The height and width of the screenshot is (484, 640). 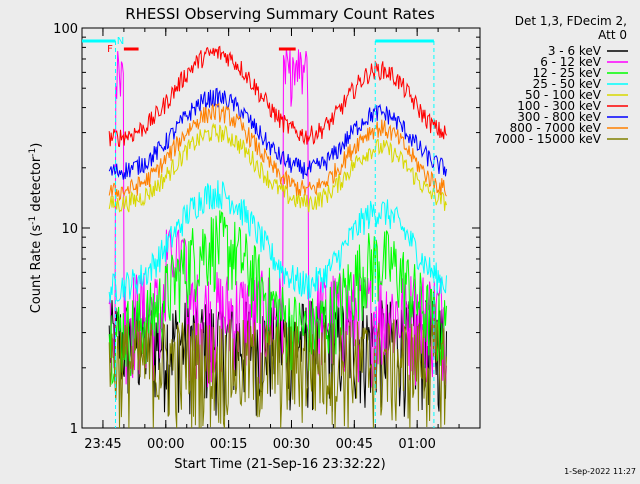 What do you see at coordinates (277, 374) in the screenshot?
I see `series-line-7000-15000kev` at bounding box center [277, 374].